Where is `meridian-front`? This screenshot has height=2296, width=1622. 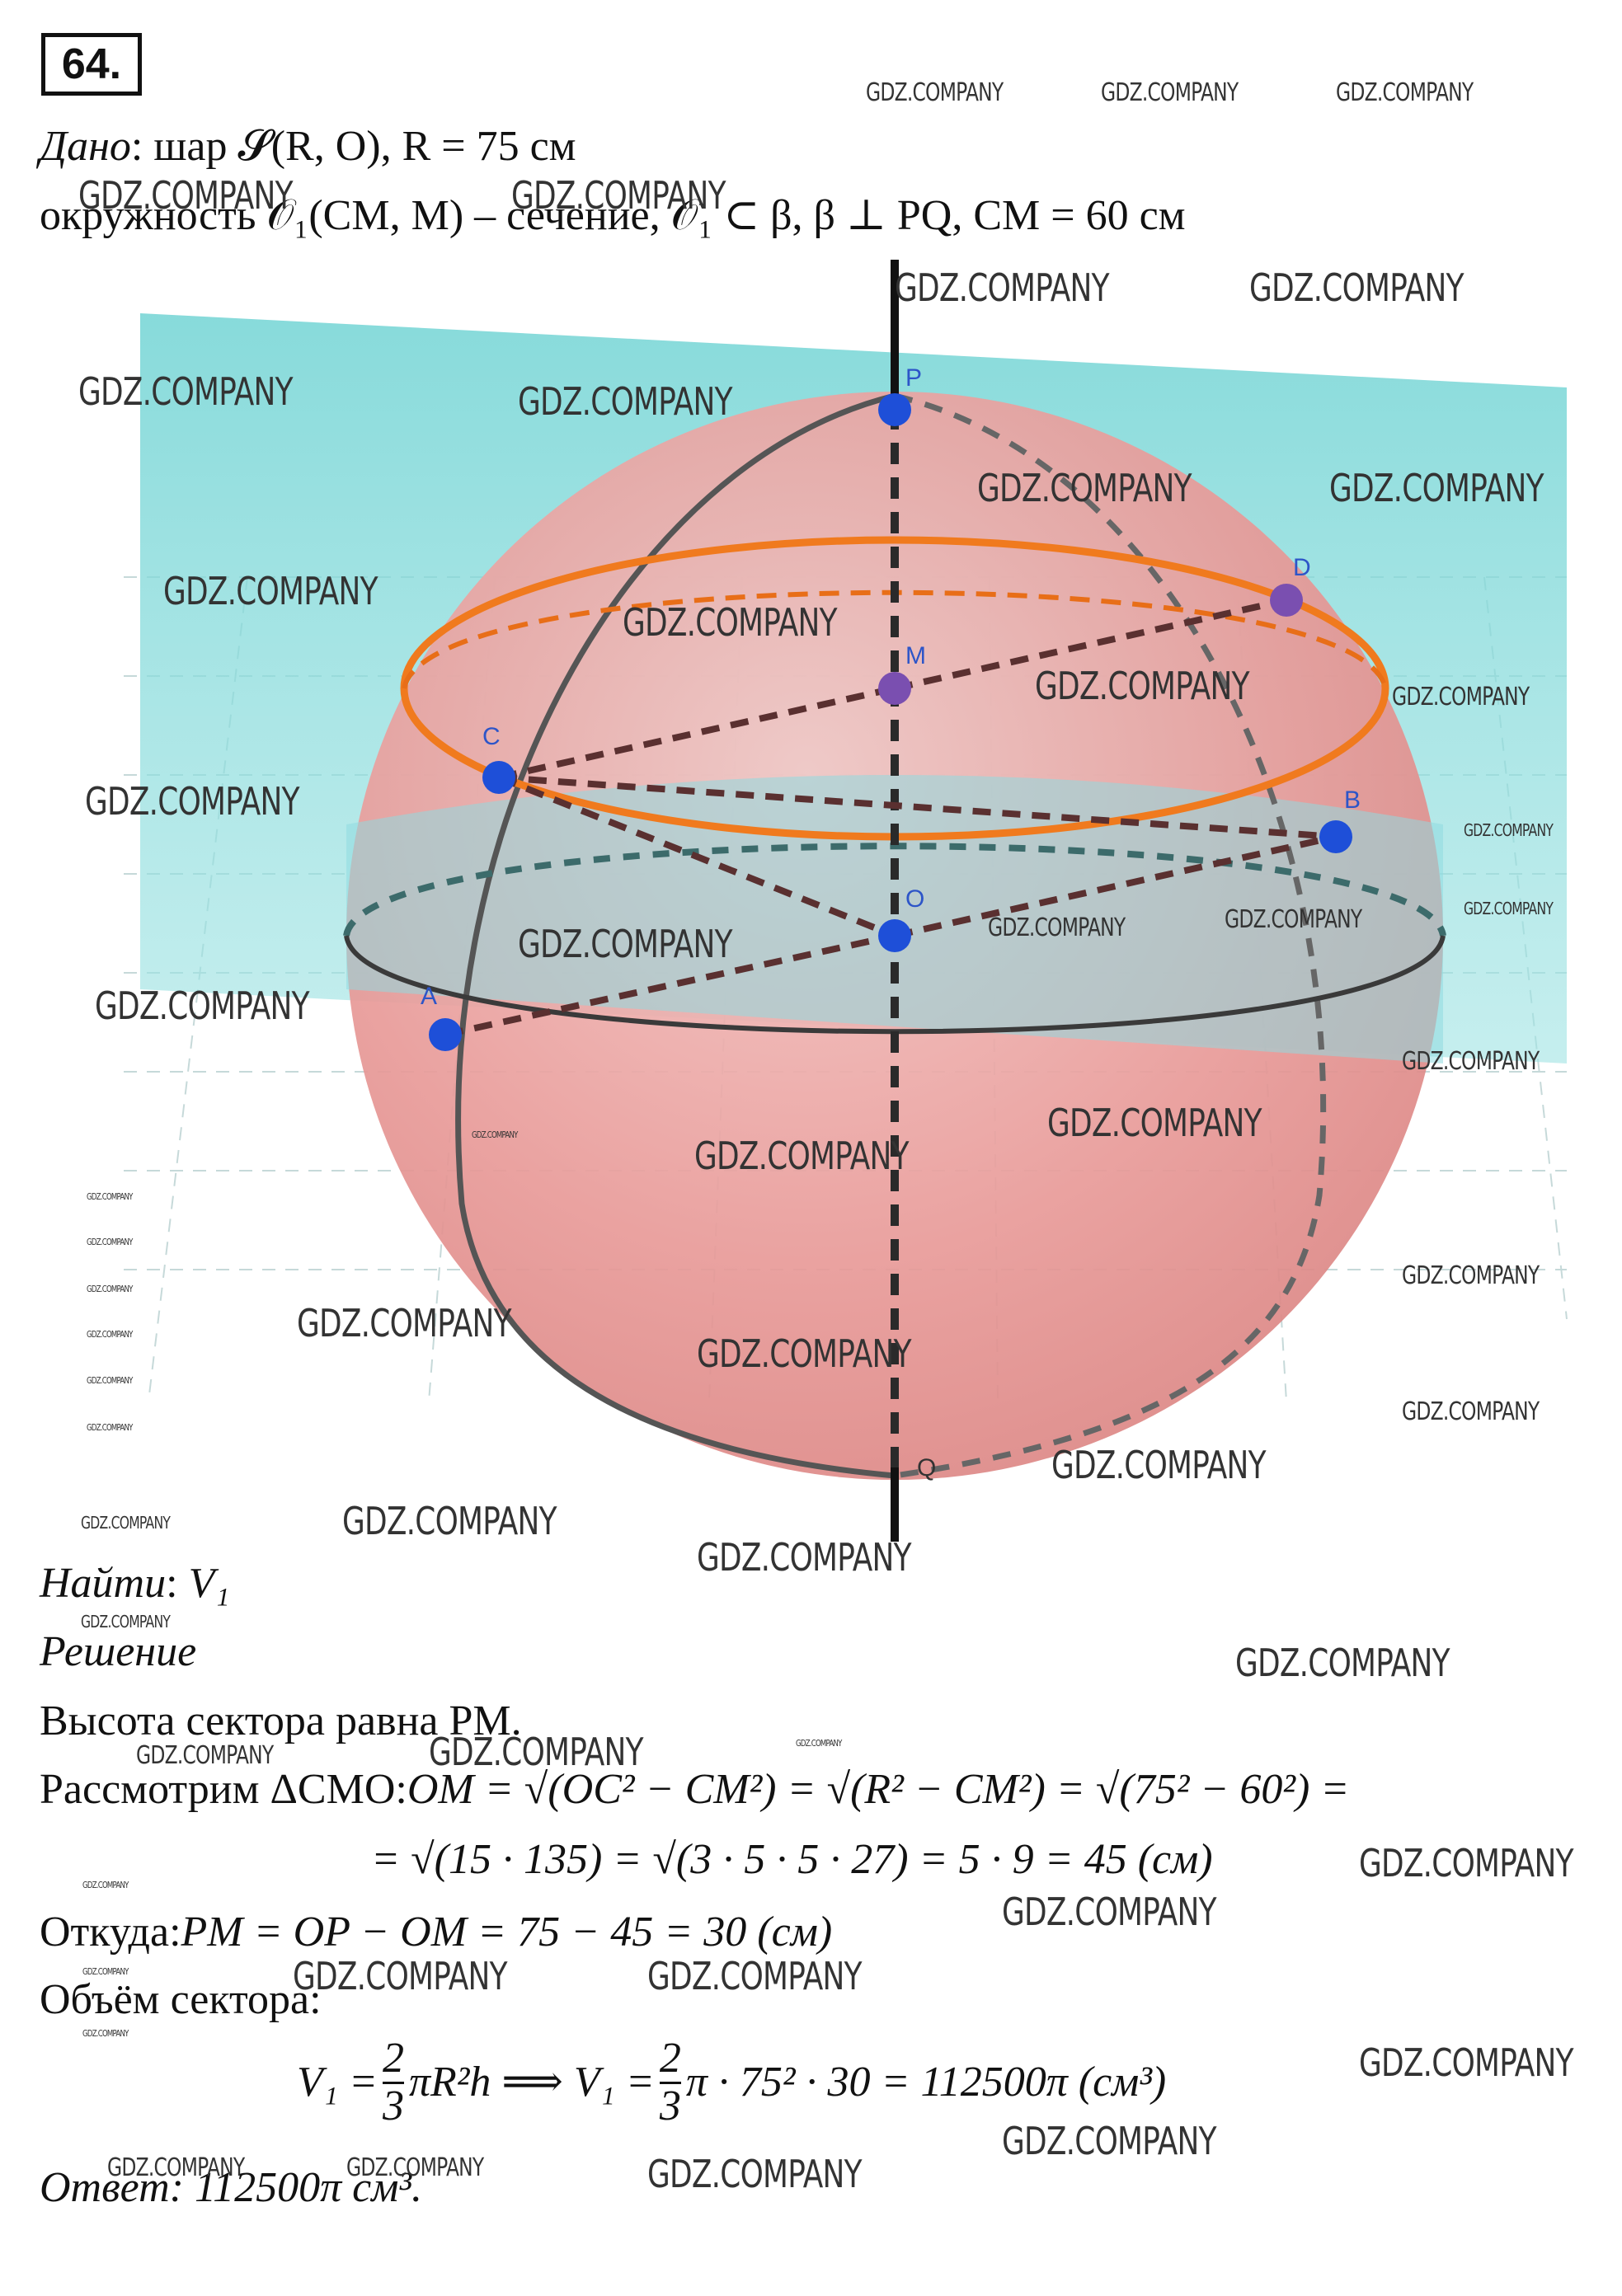
meridian-front is located at coordinates (676, 936).